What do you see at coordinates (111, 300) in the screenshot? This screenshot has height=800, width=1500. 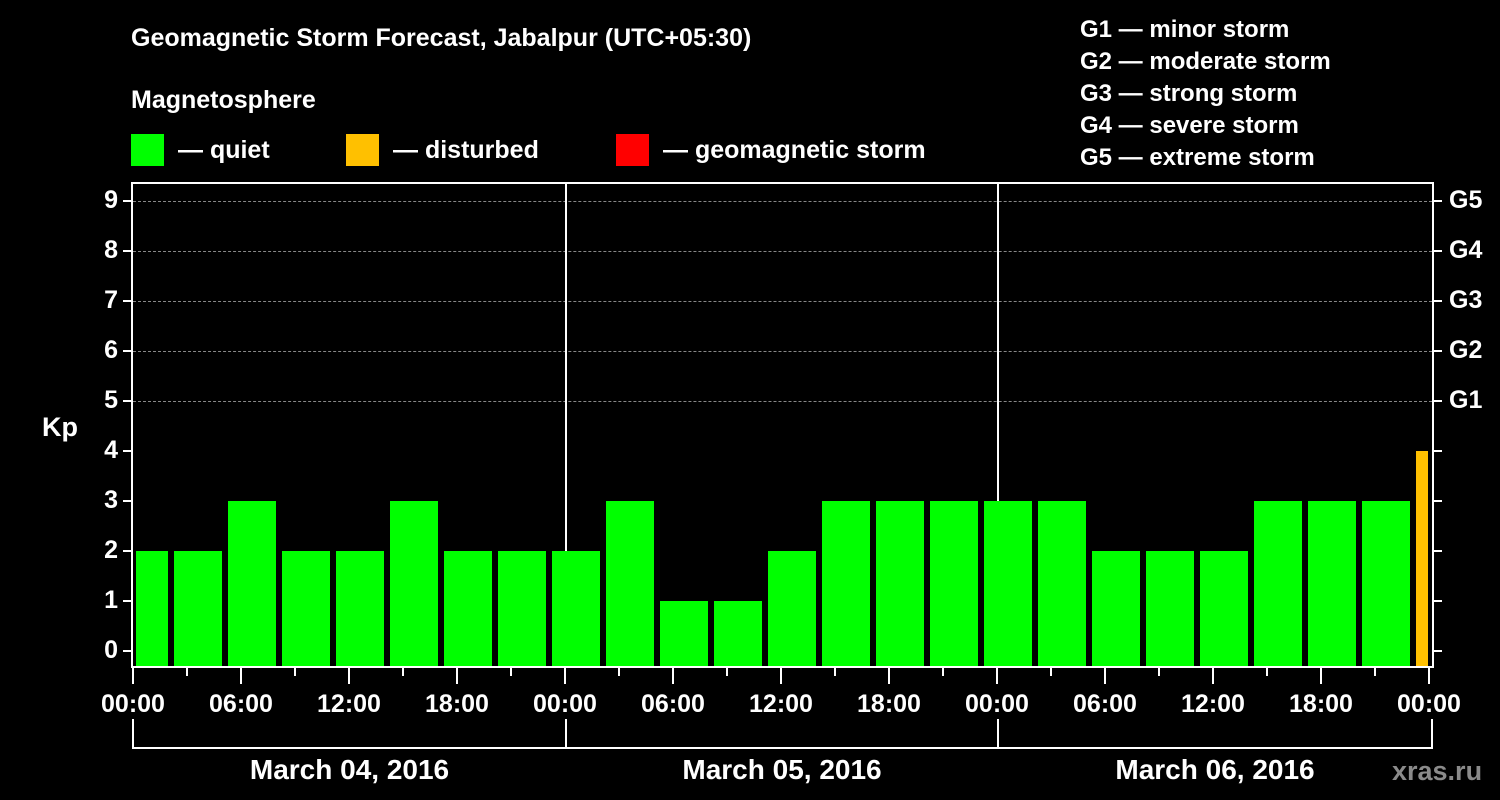 I see `y-tick-label: 7` at bounding box center [111, 300].